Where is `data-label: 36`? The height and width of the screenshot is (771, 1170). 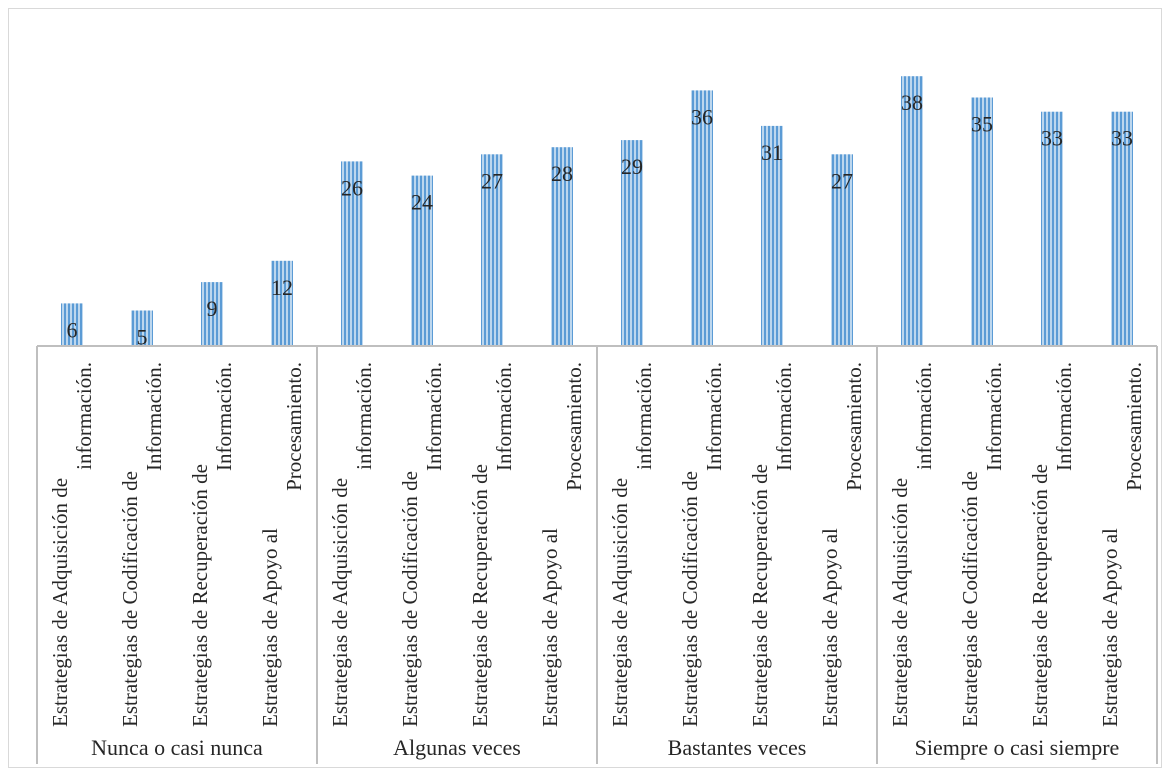 data-label: 36 is located at coordinates (702, 116).